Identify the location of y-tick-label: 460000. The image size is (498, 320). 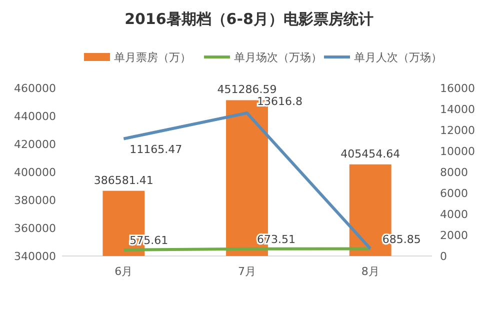
(35, 88).